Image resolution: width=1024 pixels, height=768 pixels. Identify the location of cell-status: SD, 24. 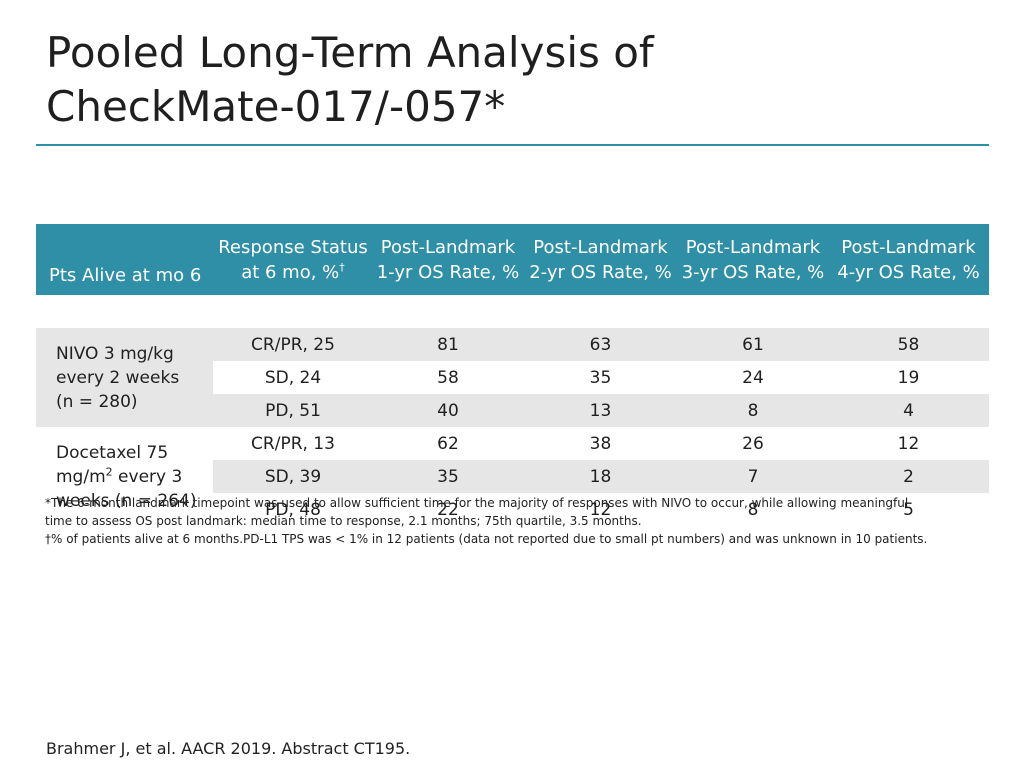
(293, 377).